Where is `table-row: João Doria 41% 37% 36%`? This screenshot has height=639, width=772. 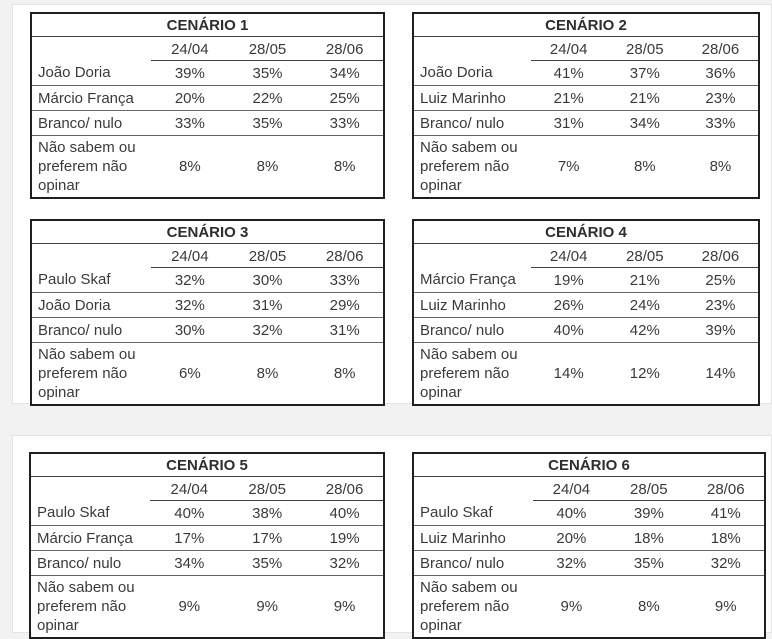 table-row: João Doria 41% 37% 36% is located at coordinates (586, 73).